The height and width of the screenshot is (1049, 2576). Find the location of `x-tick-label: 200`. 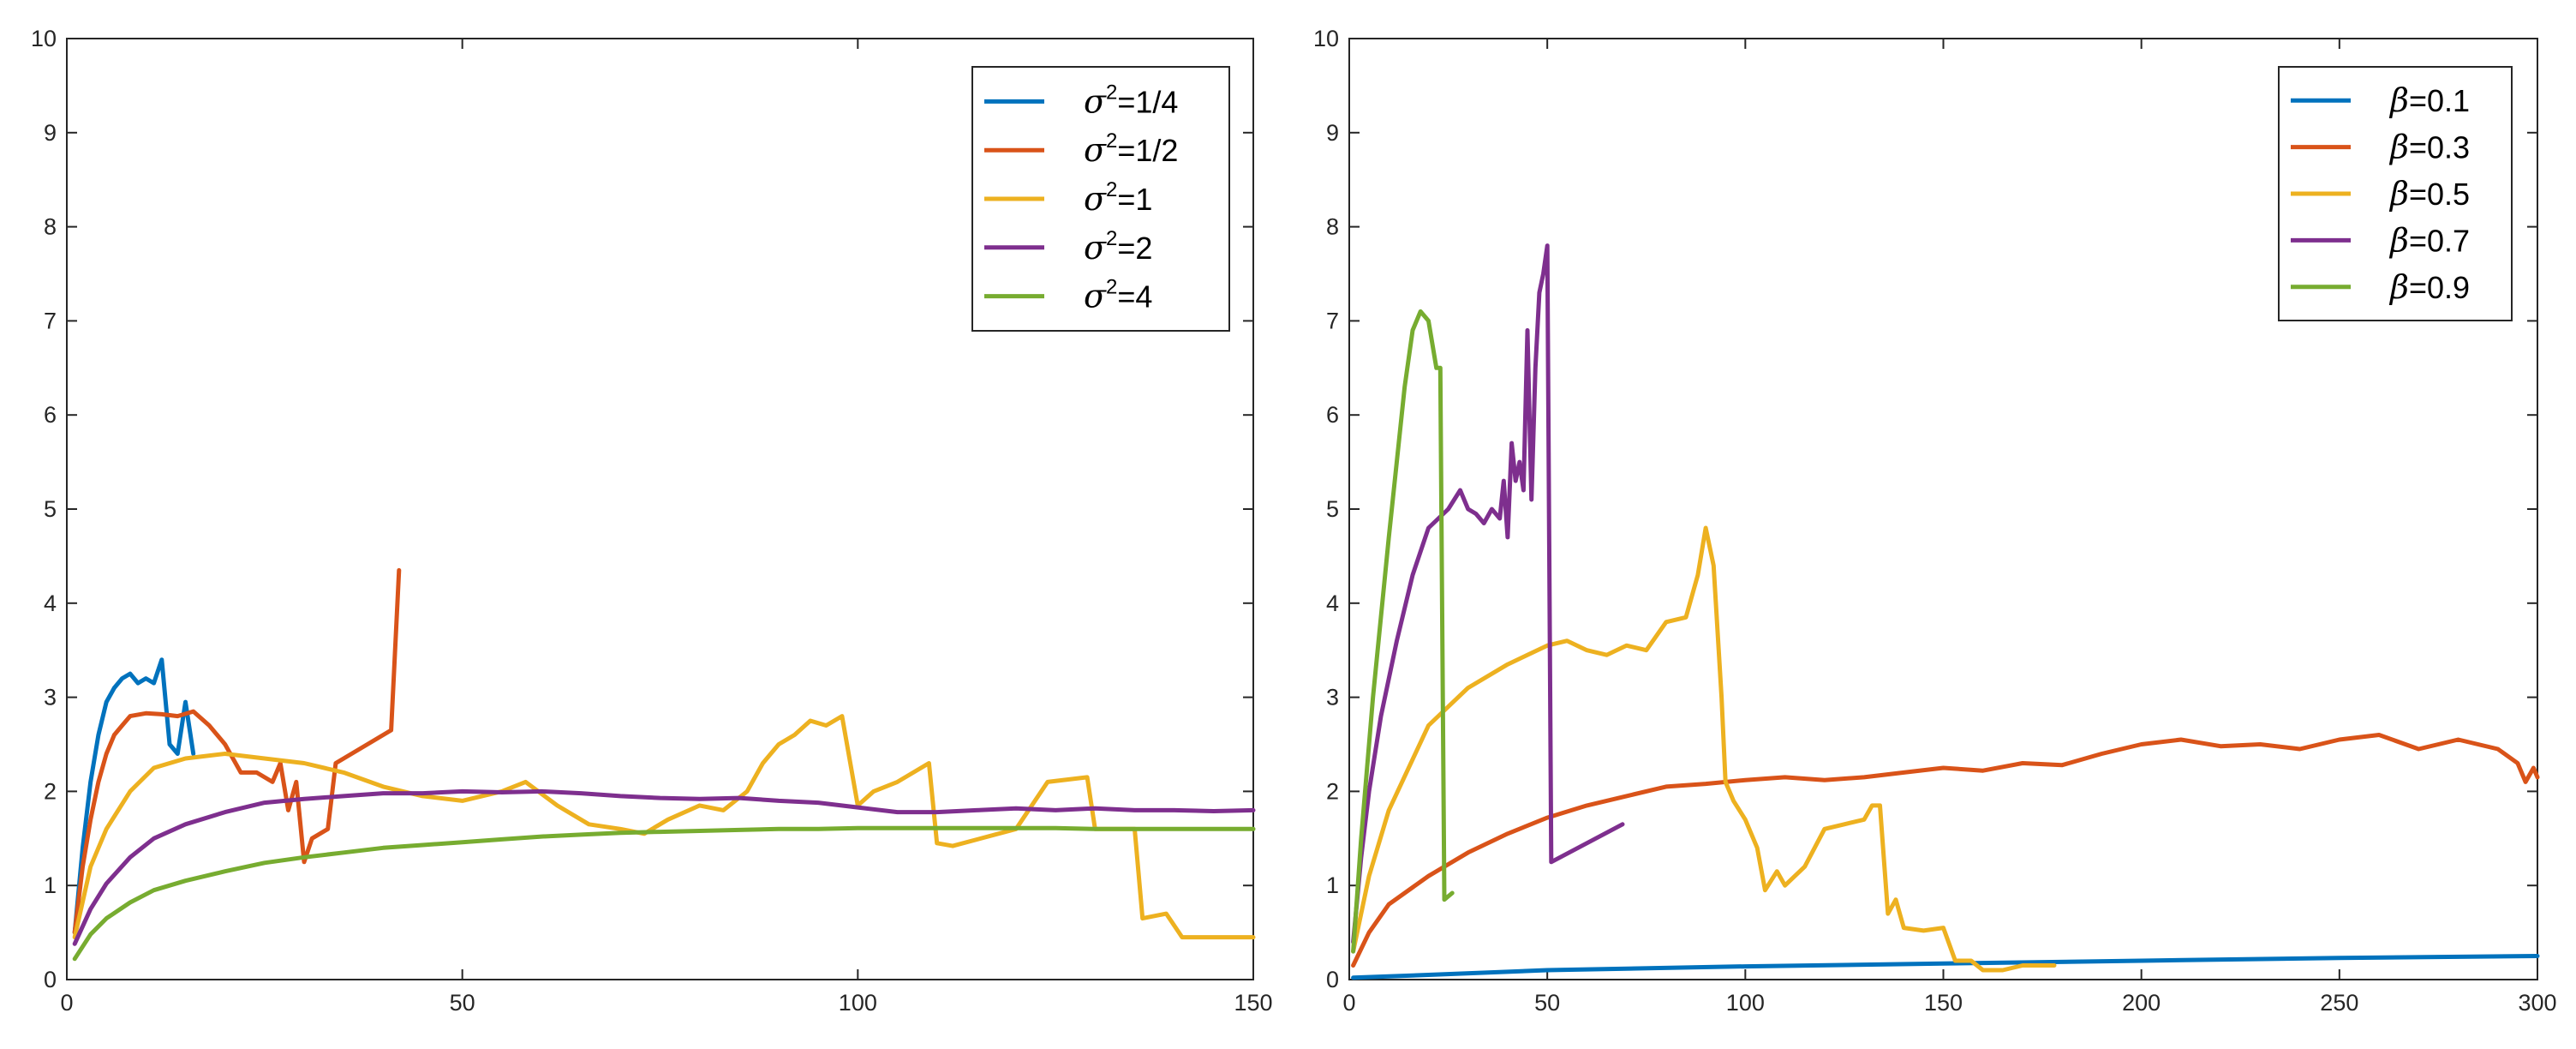

x-tick-label: 200 is located at coordinates (2142, 1003).